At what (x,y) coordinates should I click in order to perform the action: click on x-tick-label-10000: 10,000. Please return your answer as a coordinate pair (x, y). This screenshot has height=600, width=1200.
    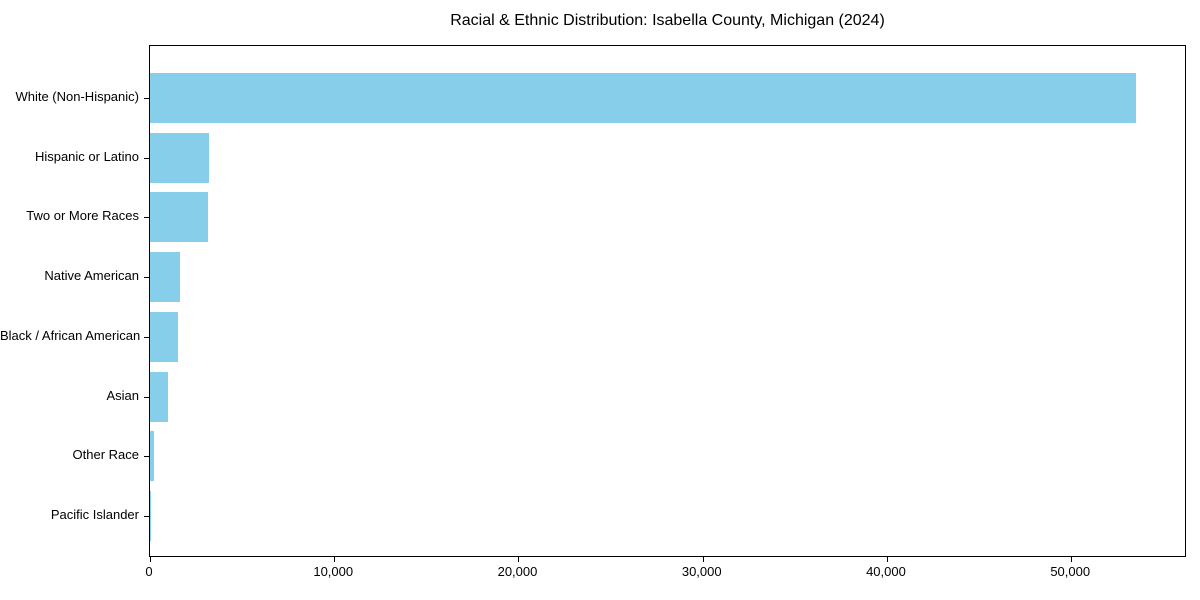
    Looking at the image, I should click on (333, 571).